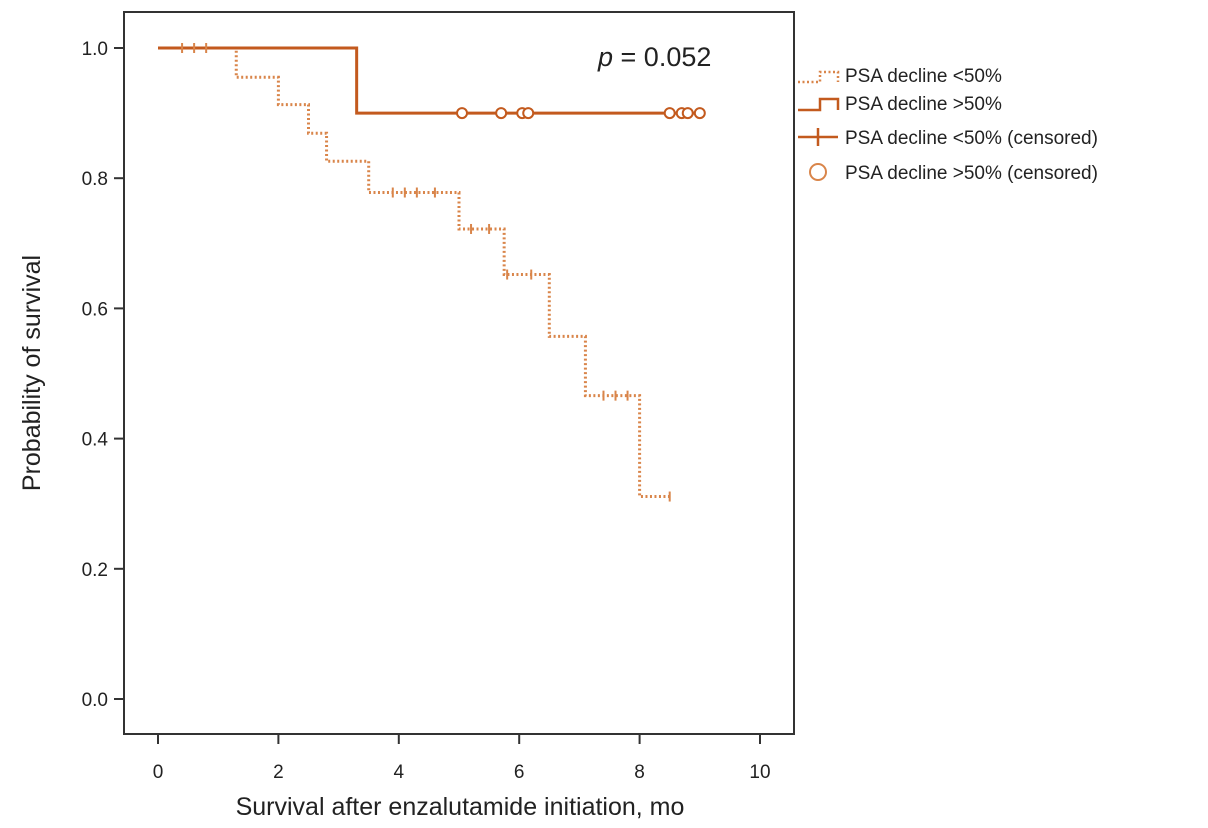 This screenshot has height=828, width=1208. What do you see at coordinates (971, 173) in the screenshot?
I see `legend-label-3: PSA decline >50% (censored)` at bounding box center [971, 173].